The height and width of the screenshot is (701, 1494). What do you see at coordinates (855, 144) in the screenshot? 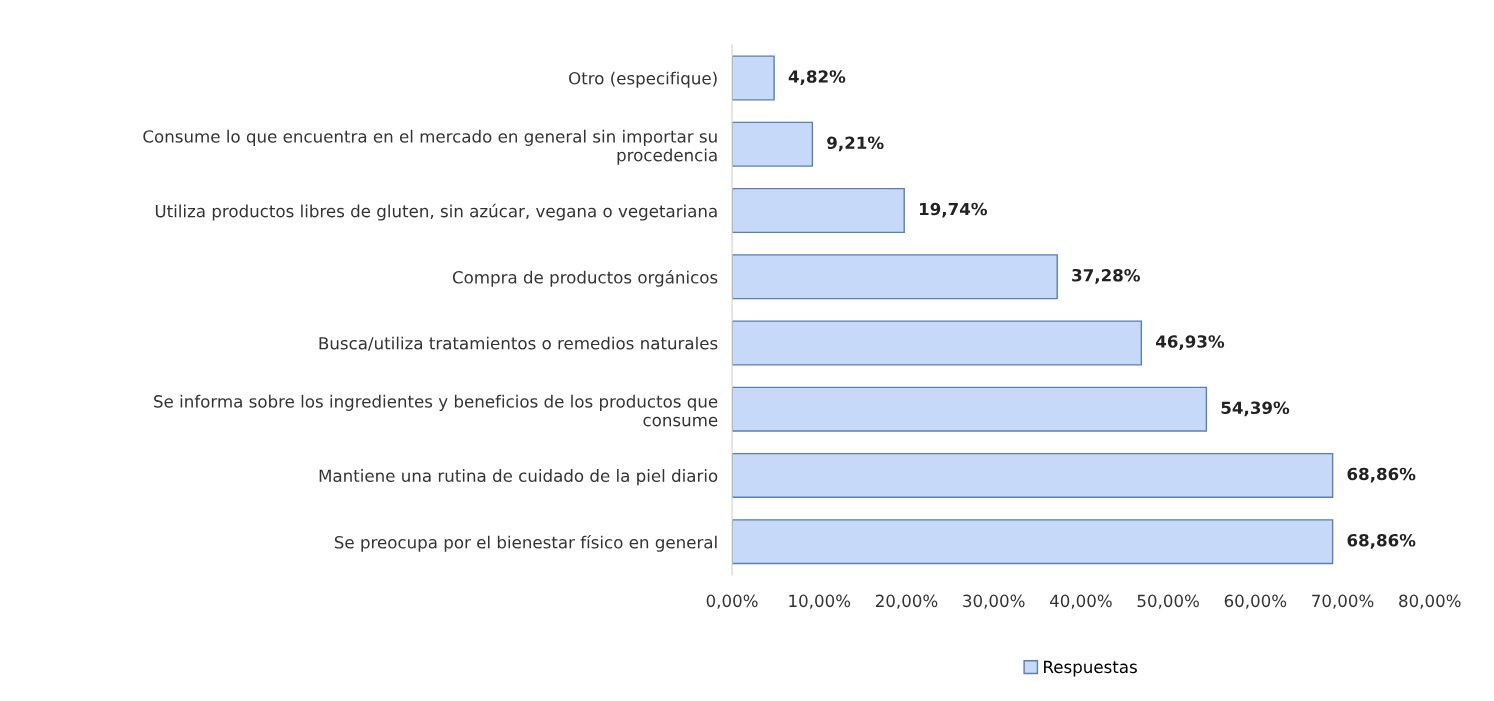
I see `data-label: 9,21%` at bounding box center [855, 144].